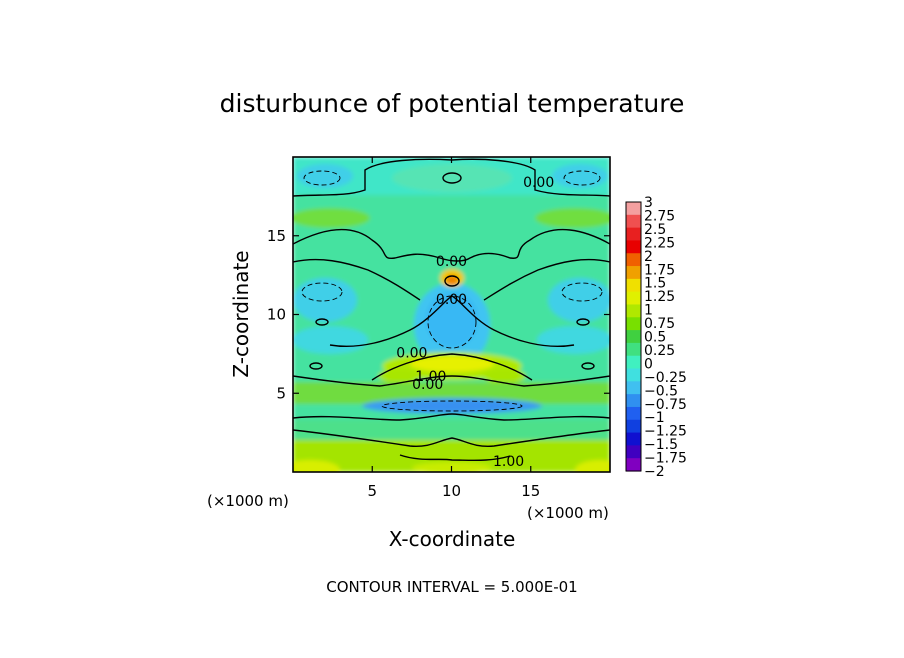  Describe the element at coordinates (452, 103) in the screenshot. I see `chart-title: disturbunce of potential temperature` at that location.